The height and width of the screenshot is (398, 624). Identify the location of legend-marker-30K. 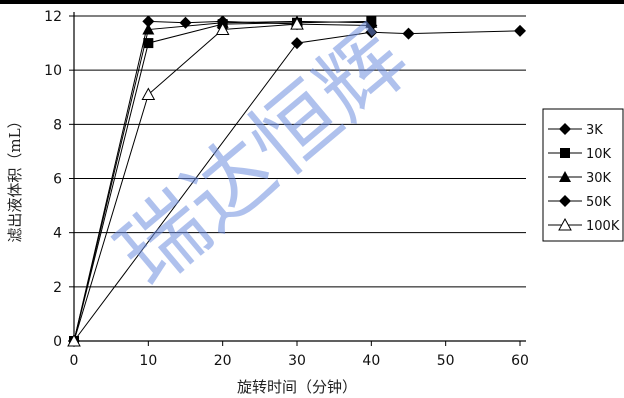
(565, 176).